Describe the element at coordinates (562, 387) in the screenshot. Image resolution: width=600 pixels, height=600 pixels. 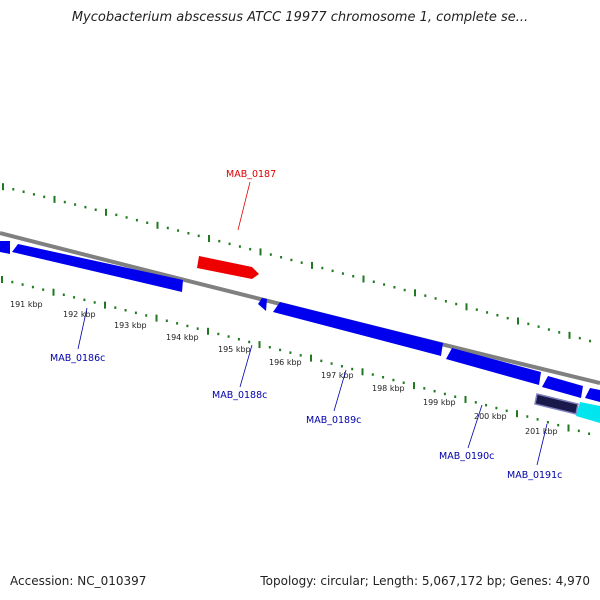
I see `gene-feature-0191c` at that location.